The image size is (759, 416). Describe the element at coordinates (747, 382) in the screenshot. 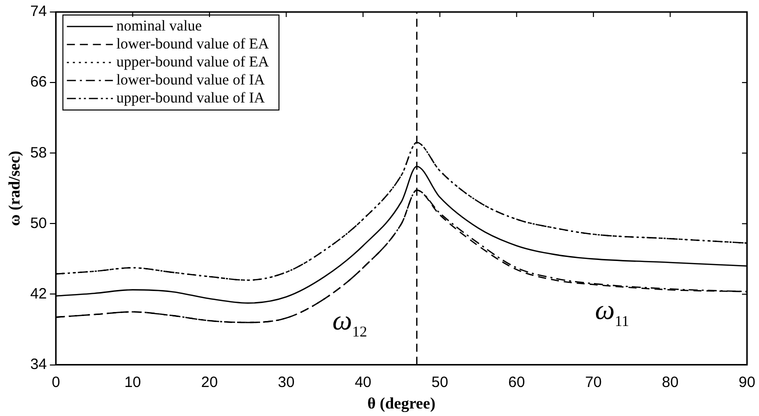

I see `x-tick-label: 90` at that location.